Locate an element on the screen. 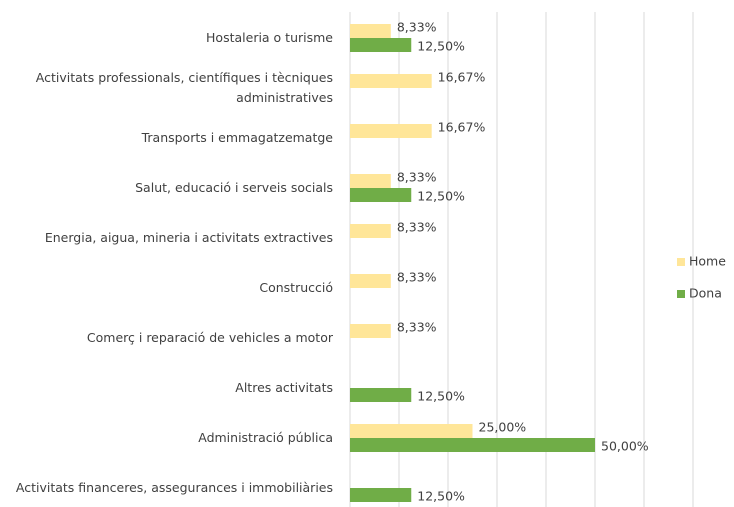 The image size is (734, 507). value-label: 25,00% is located at coordinates (503, 427).